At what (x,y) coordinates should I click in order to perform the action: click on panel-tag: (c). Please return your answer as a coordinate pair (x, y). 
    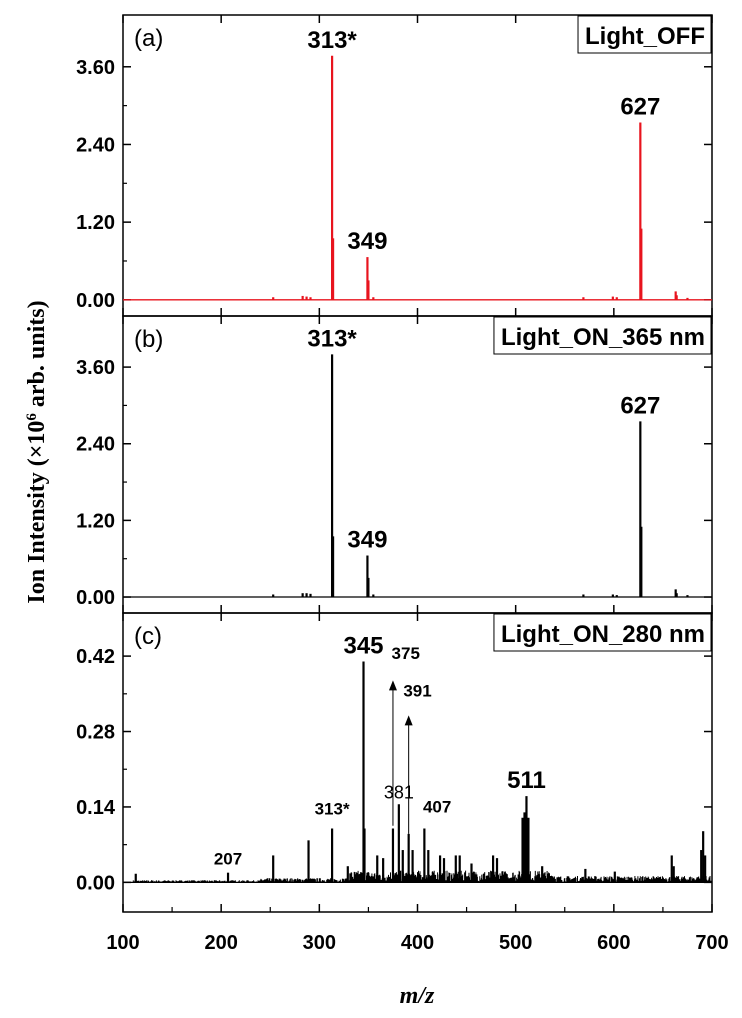
    Looking at the image, I should click on (148, 636).